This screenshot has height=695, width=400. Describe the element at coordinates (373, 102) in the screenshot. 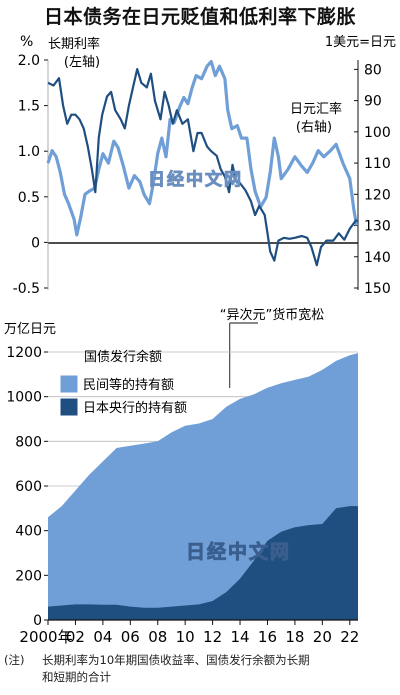

I see `top-right-tick-label: 90` at that location.